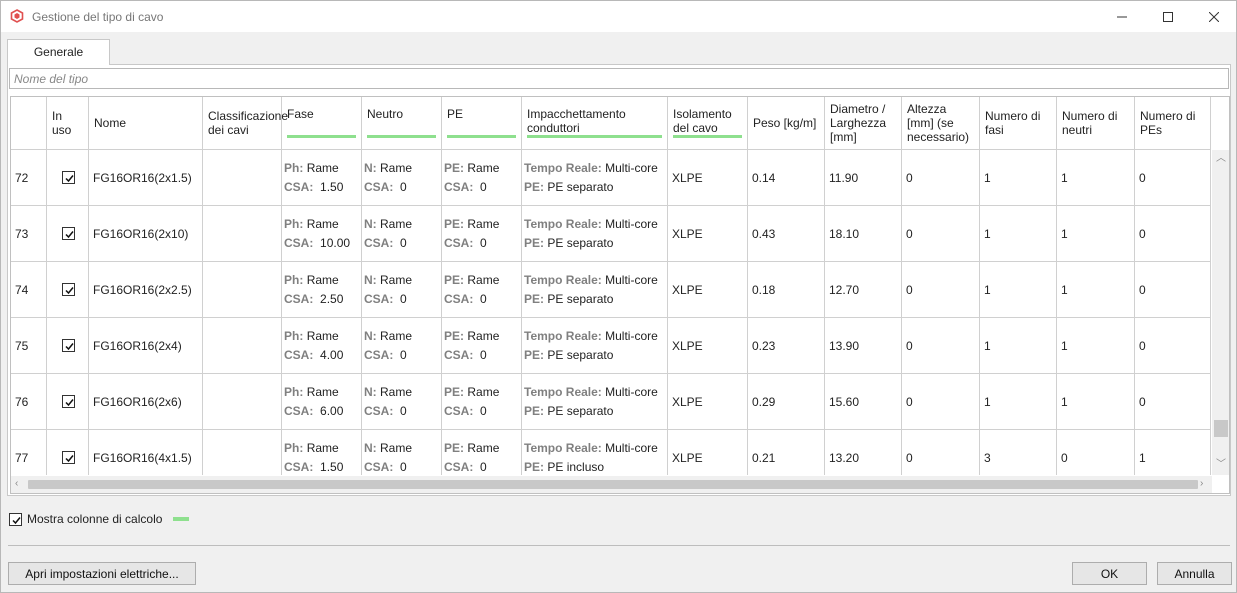 The height and width of the screenshot is (593, 1237). Describe the element at coordinates (786, 123) in the screenshot. I see `column-header-weight: Peso [kg/m]` at that location.